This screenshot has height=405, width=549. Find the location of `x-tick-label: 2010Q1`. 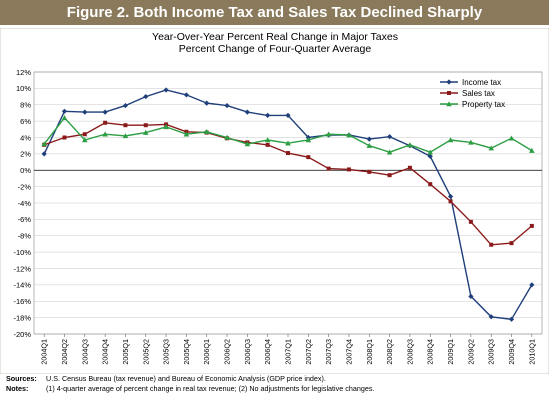

x-tick-label: 2010Q1 is located at coordinates (531, 352).